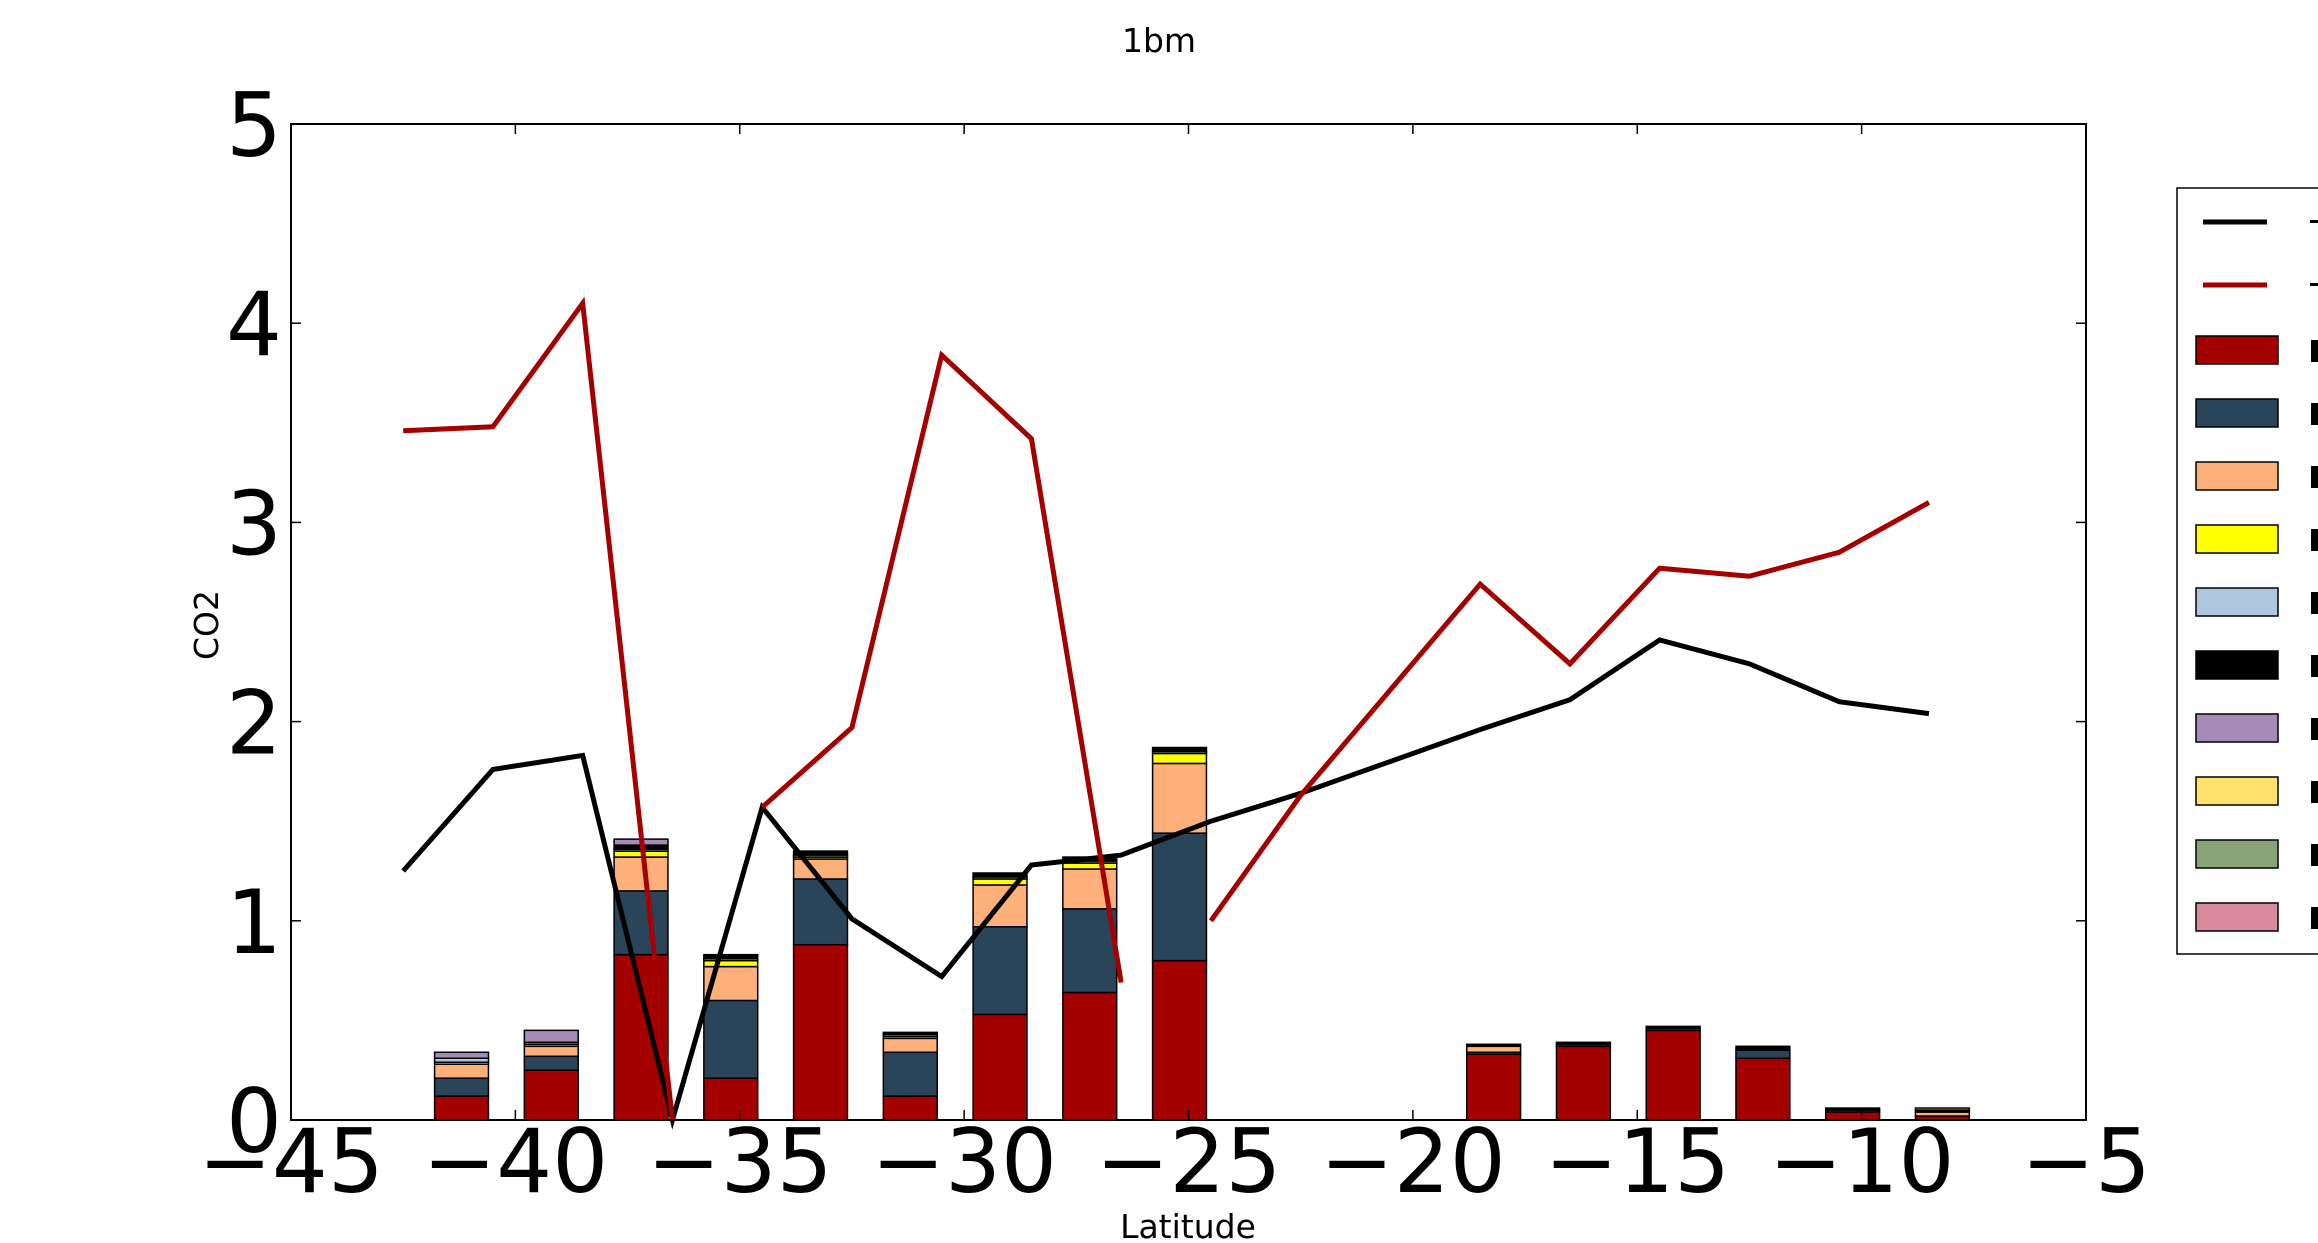 This screenshot has height=1243, width=2318. I want to click on x-axis-label: Latitude, so click(1188, 1225).